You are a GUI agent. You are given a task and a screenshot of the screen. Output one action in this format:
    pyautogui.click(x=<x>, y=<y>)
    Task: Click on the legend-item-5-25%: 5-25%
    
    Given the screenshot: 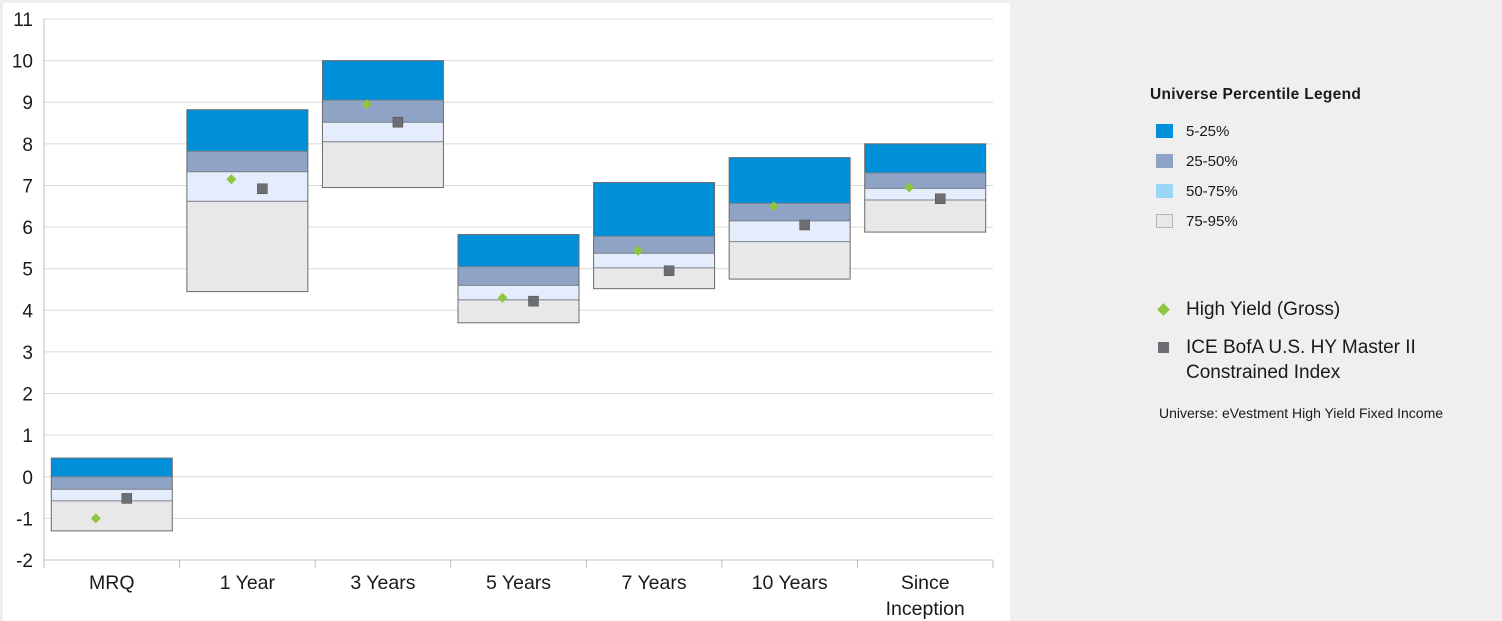 What is the action you would take?
    pyautogui.click(x=1192, y=131)
    